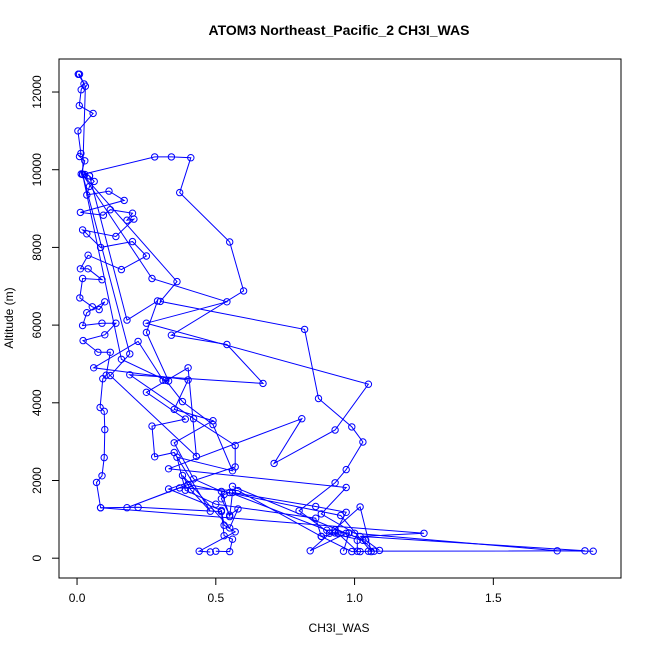 The image size is (650, 655). Describe the element at coordinates (354, 598) in the screenshot. I see `x-tick-label: 1.0` at that location.